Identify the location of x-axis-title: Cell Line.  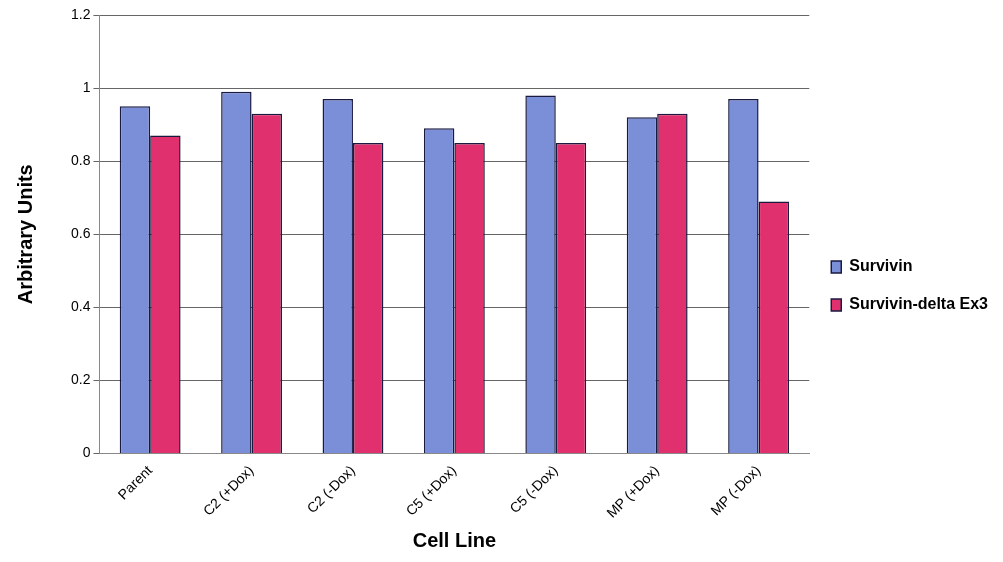
(454, 539).